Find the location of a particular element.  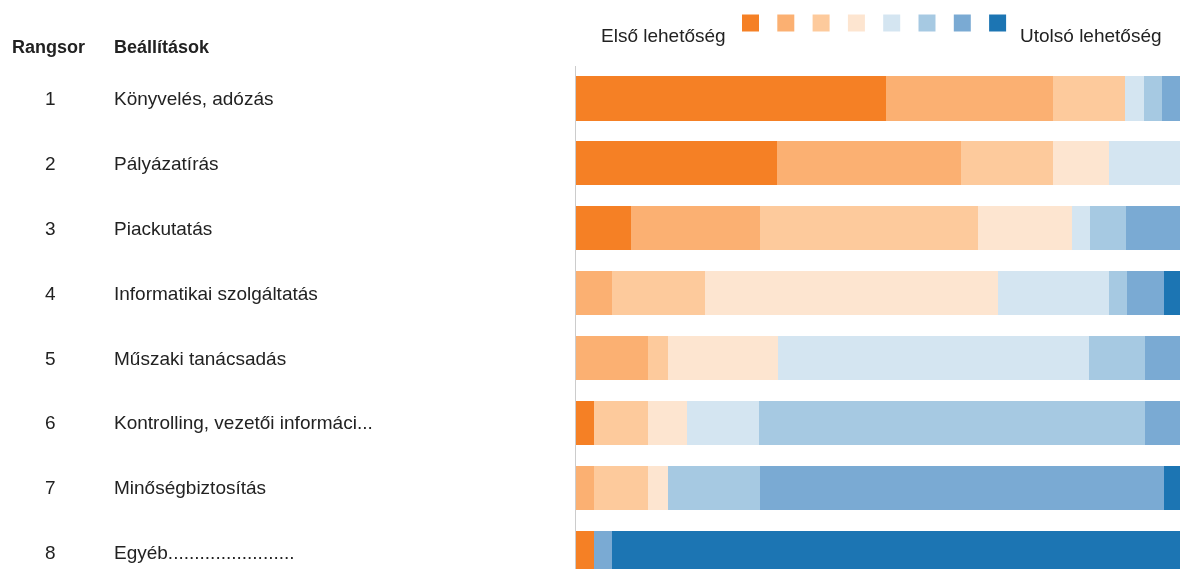

text: 6 is located at coordinates (50, 422).